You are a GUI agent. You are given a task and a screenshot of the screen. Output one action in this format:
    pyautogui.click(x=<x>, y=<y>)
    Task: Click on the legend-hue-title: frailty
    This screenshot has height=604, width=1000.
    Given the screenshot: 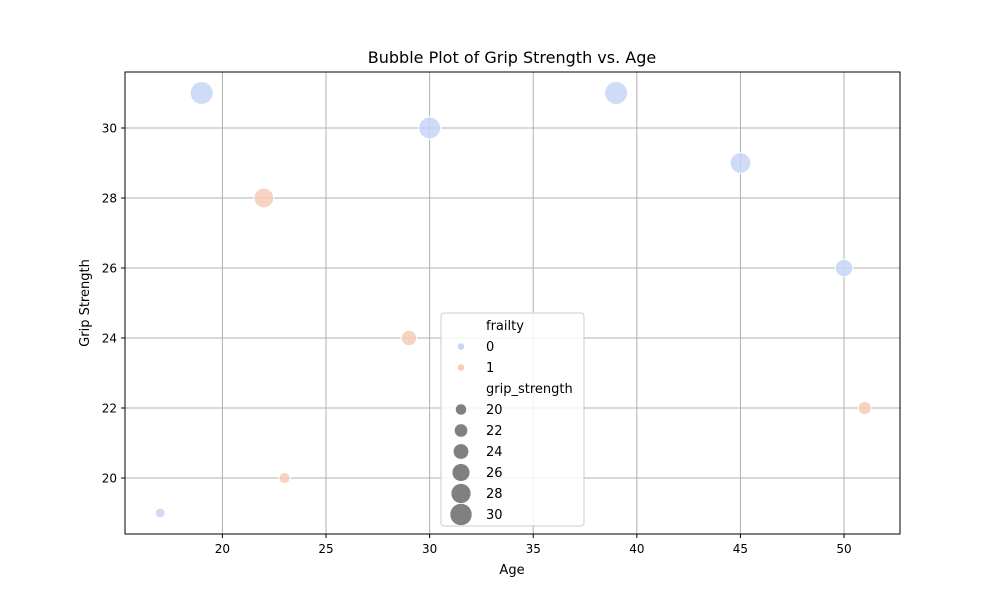 What is the action you would take?
    pyautogui.click(x=505, y=326)
    